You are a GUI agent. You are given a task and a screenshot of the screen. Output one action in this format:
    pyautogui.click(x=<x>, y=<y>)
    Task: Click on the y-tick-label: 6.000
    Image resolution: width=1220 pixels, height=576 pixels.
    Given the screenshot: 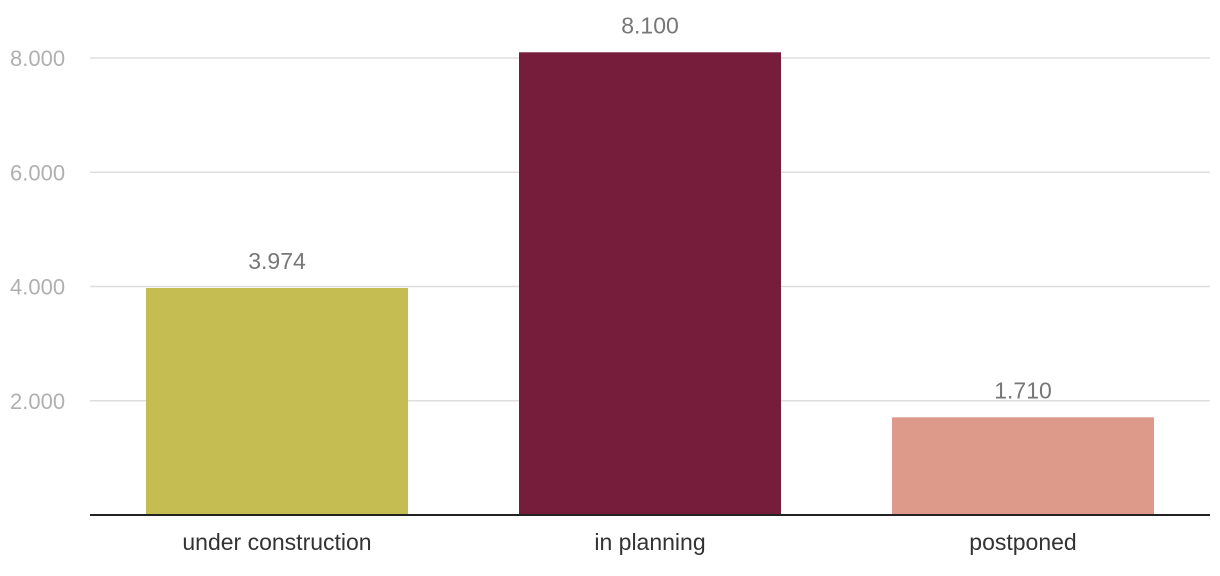 What is the action you would take?
    pyautogui.click(x=37, y=172)
    